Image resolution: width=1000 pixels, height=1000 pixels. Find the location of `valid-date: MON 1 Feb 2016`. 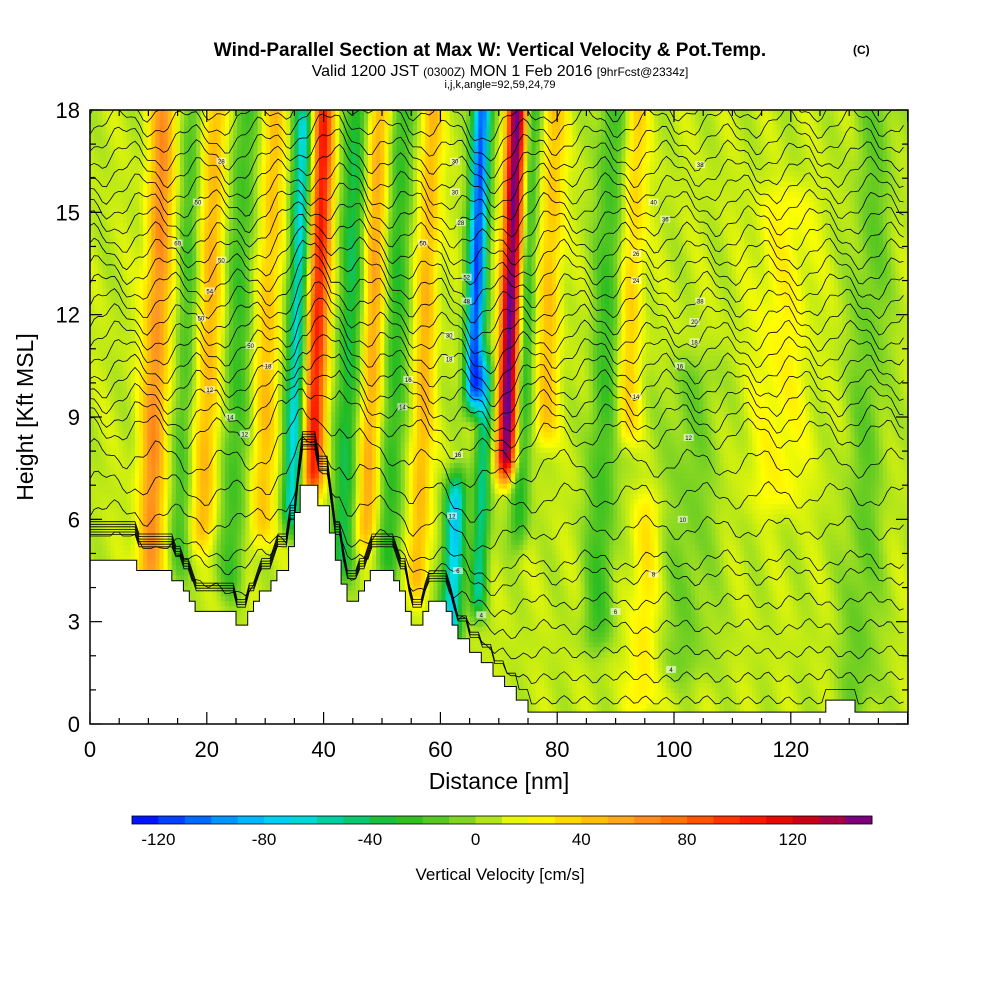

valid-date: MON 1 Feb 2016 is located at coordinates (531, 71).